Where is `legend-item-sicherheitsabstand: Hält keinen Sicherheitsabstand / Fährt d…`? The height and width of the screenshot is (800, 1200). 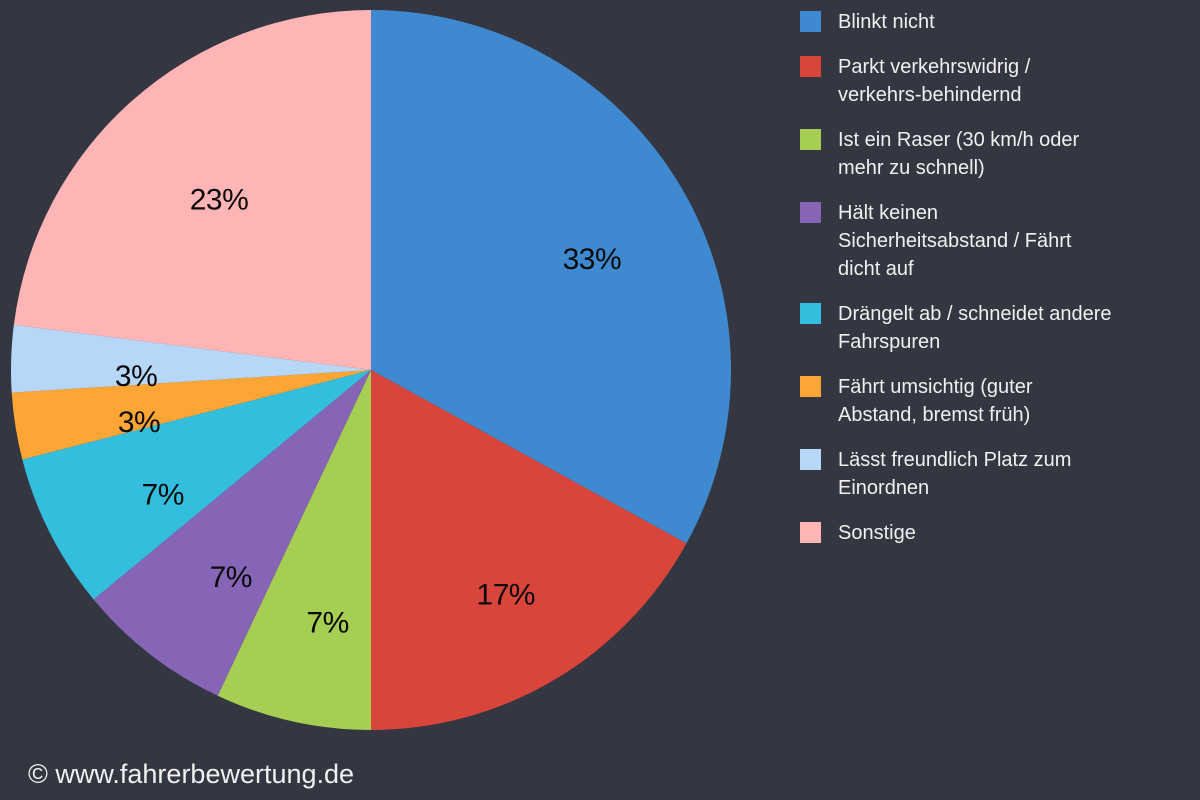 legend-item-sicherheitsabstand: Hält keinen Sicherheitsabstand / Fährt d… is located at coordinates (986, 241).